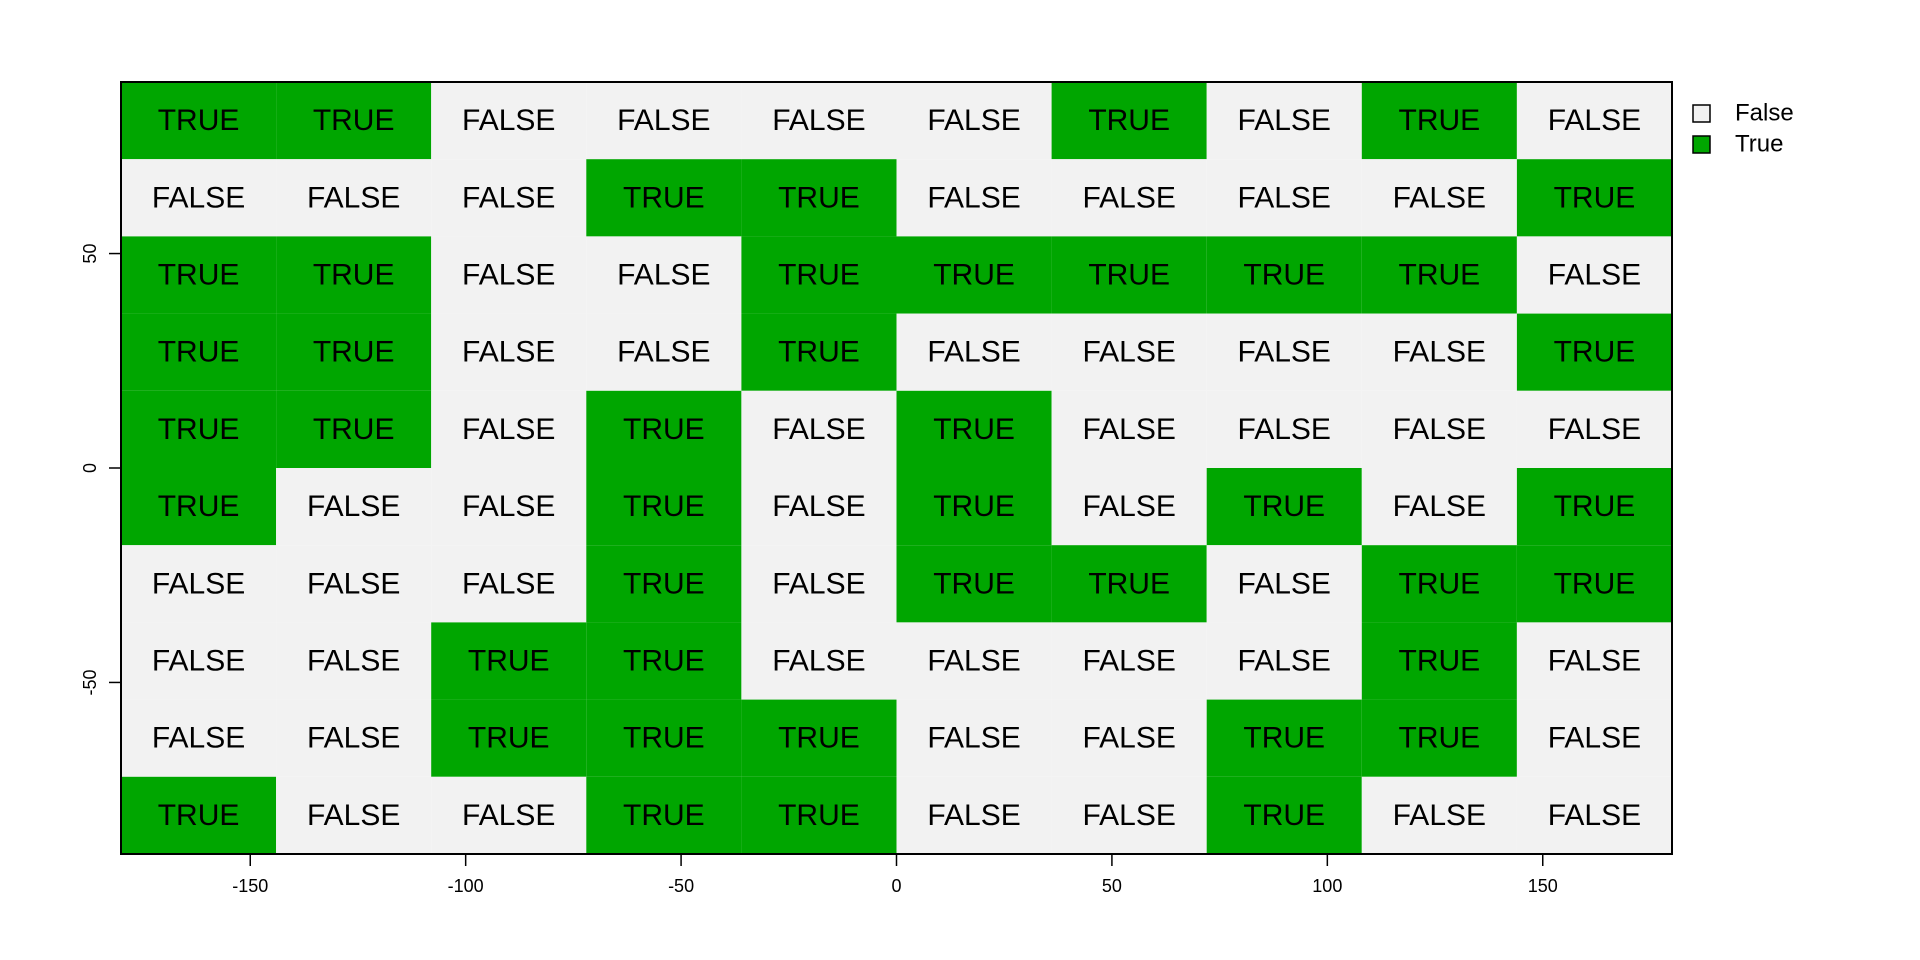  Describe the element at coordinates (1701, 144) in the screenshot. I see `legend-swatch` at that location.